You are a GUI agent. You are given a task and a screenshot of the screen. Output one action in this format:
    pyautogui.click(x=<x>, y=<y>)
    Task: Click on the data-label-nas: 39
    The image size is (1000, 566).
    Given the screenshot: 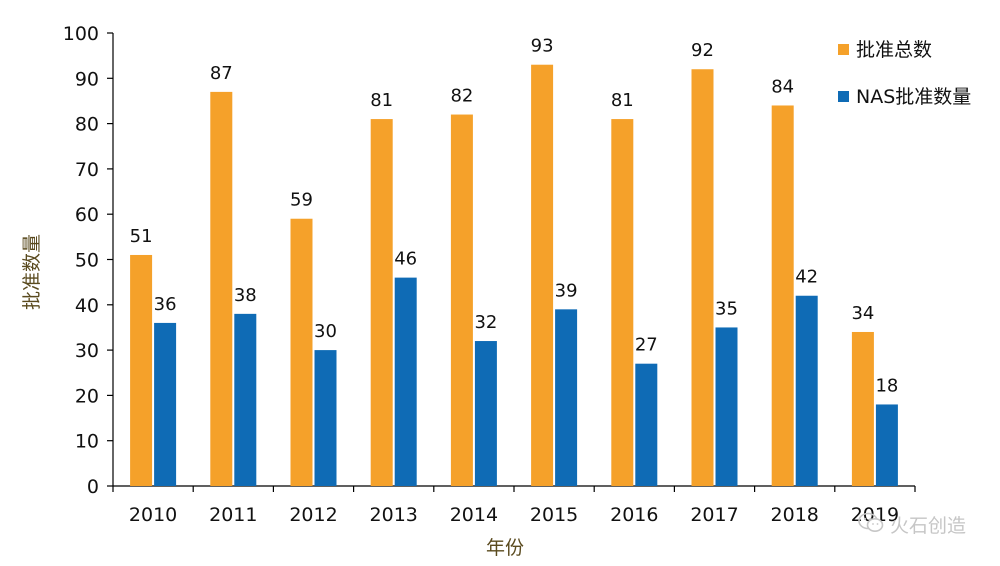 What is the action you would take?
    pyautogui.click(x=566, y=290)
    